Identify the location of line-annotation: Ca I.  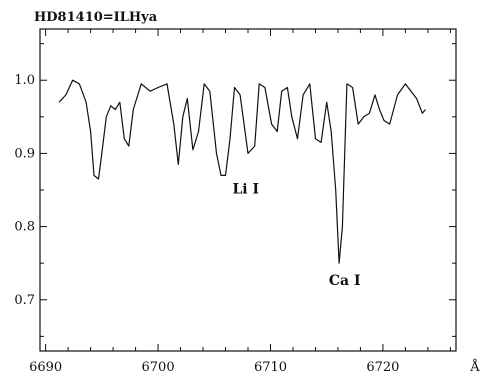
(345, 281).